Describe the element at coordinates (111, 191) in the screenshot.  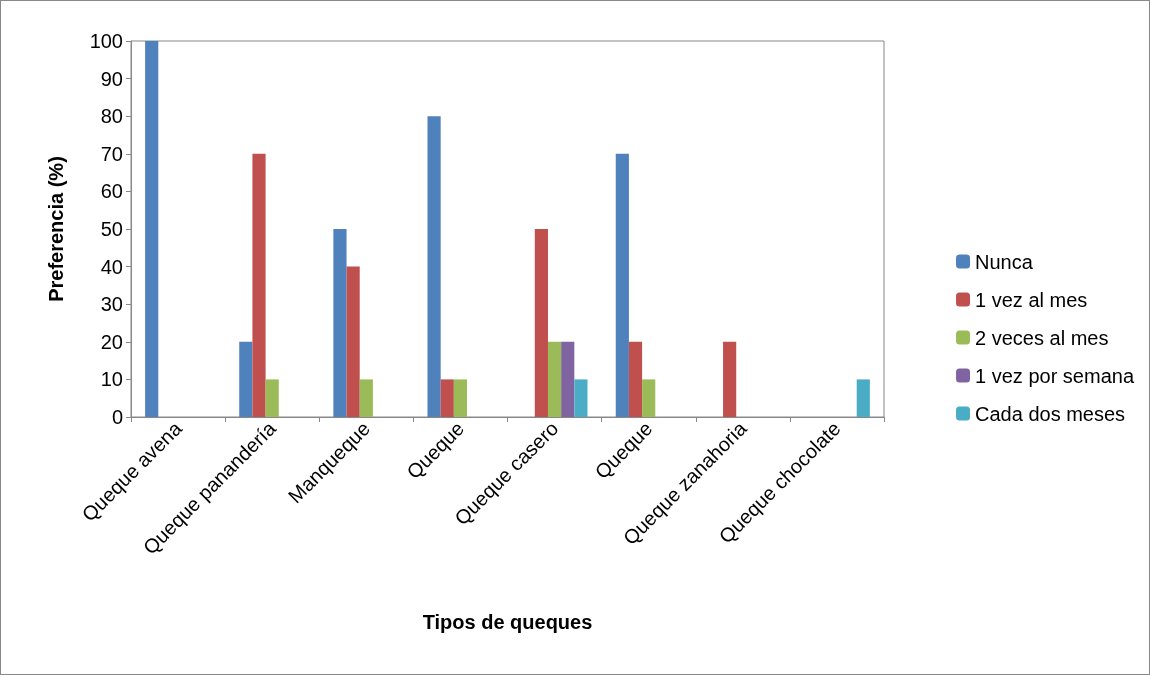
I see `y-tick-label: 60` at that location.